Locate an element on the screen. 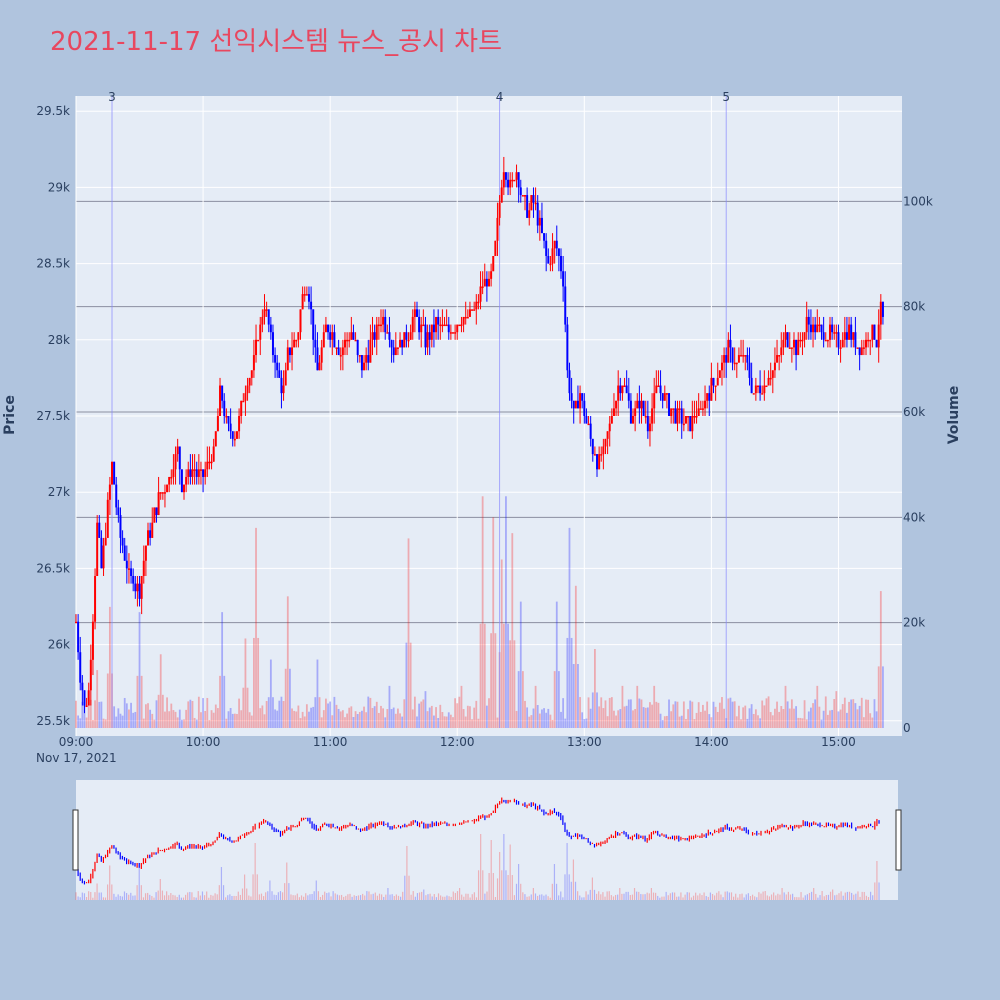 The width and height of the screenshot is (1000, 1000). range-slider-left-handle is located at coordinates (75, 840).